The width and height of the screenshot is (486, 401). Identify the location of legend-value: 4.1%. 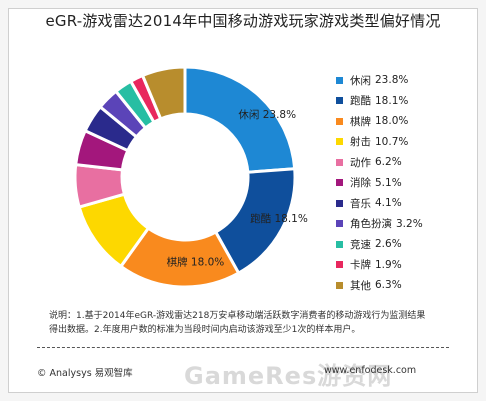
(388, 203).